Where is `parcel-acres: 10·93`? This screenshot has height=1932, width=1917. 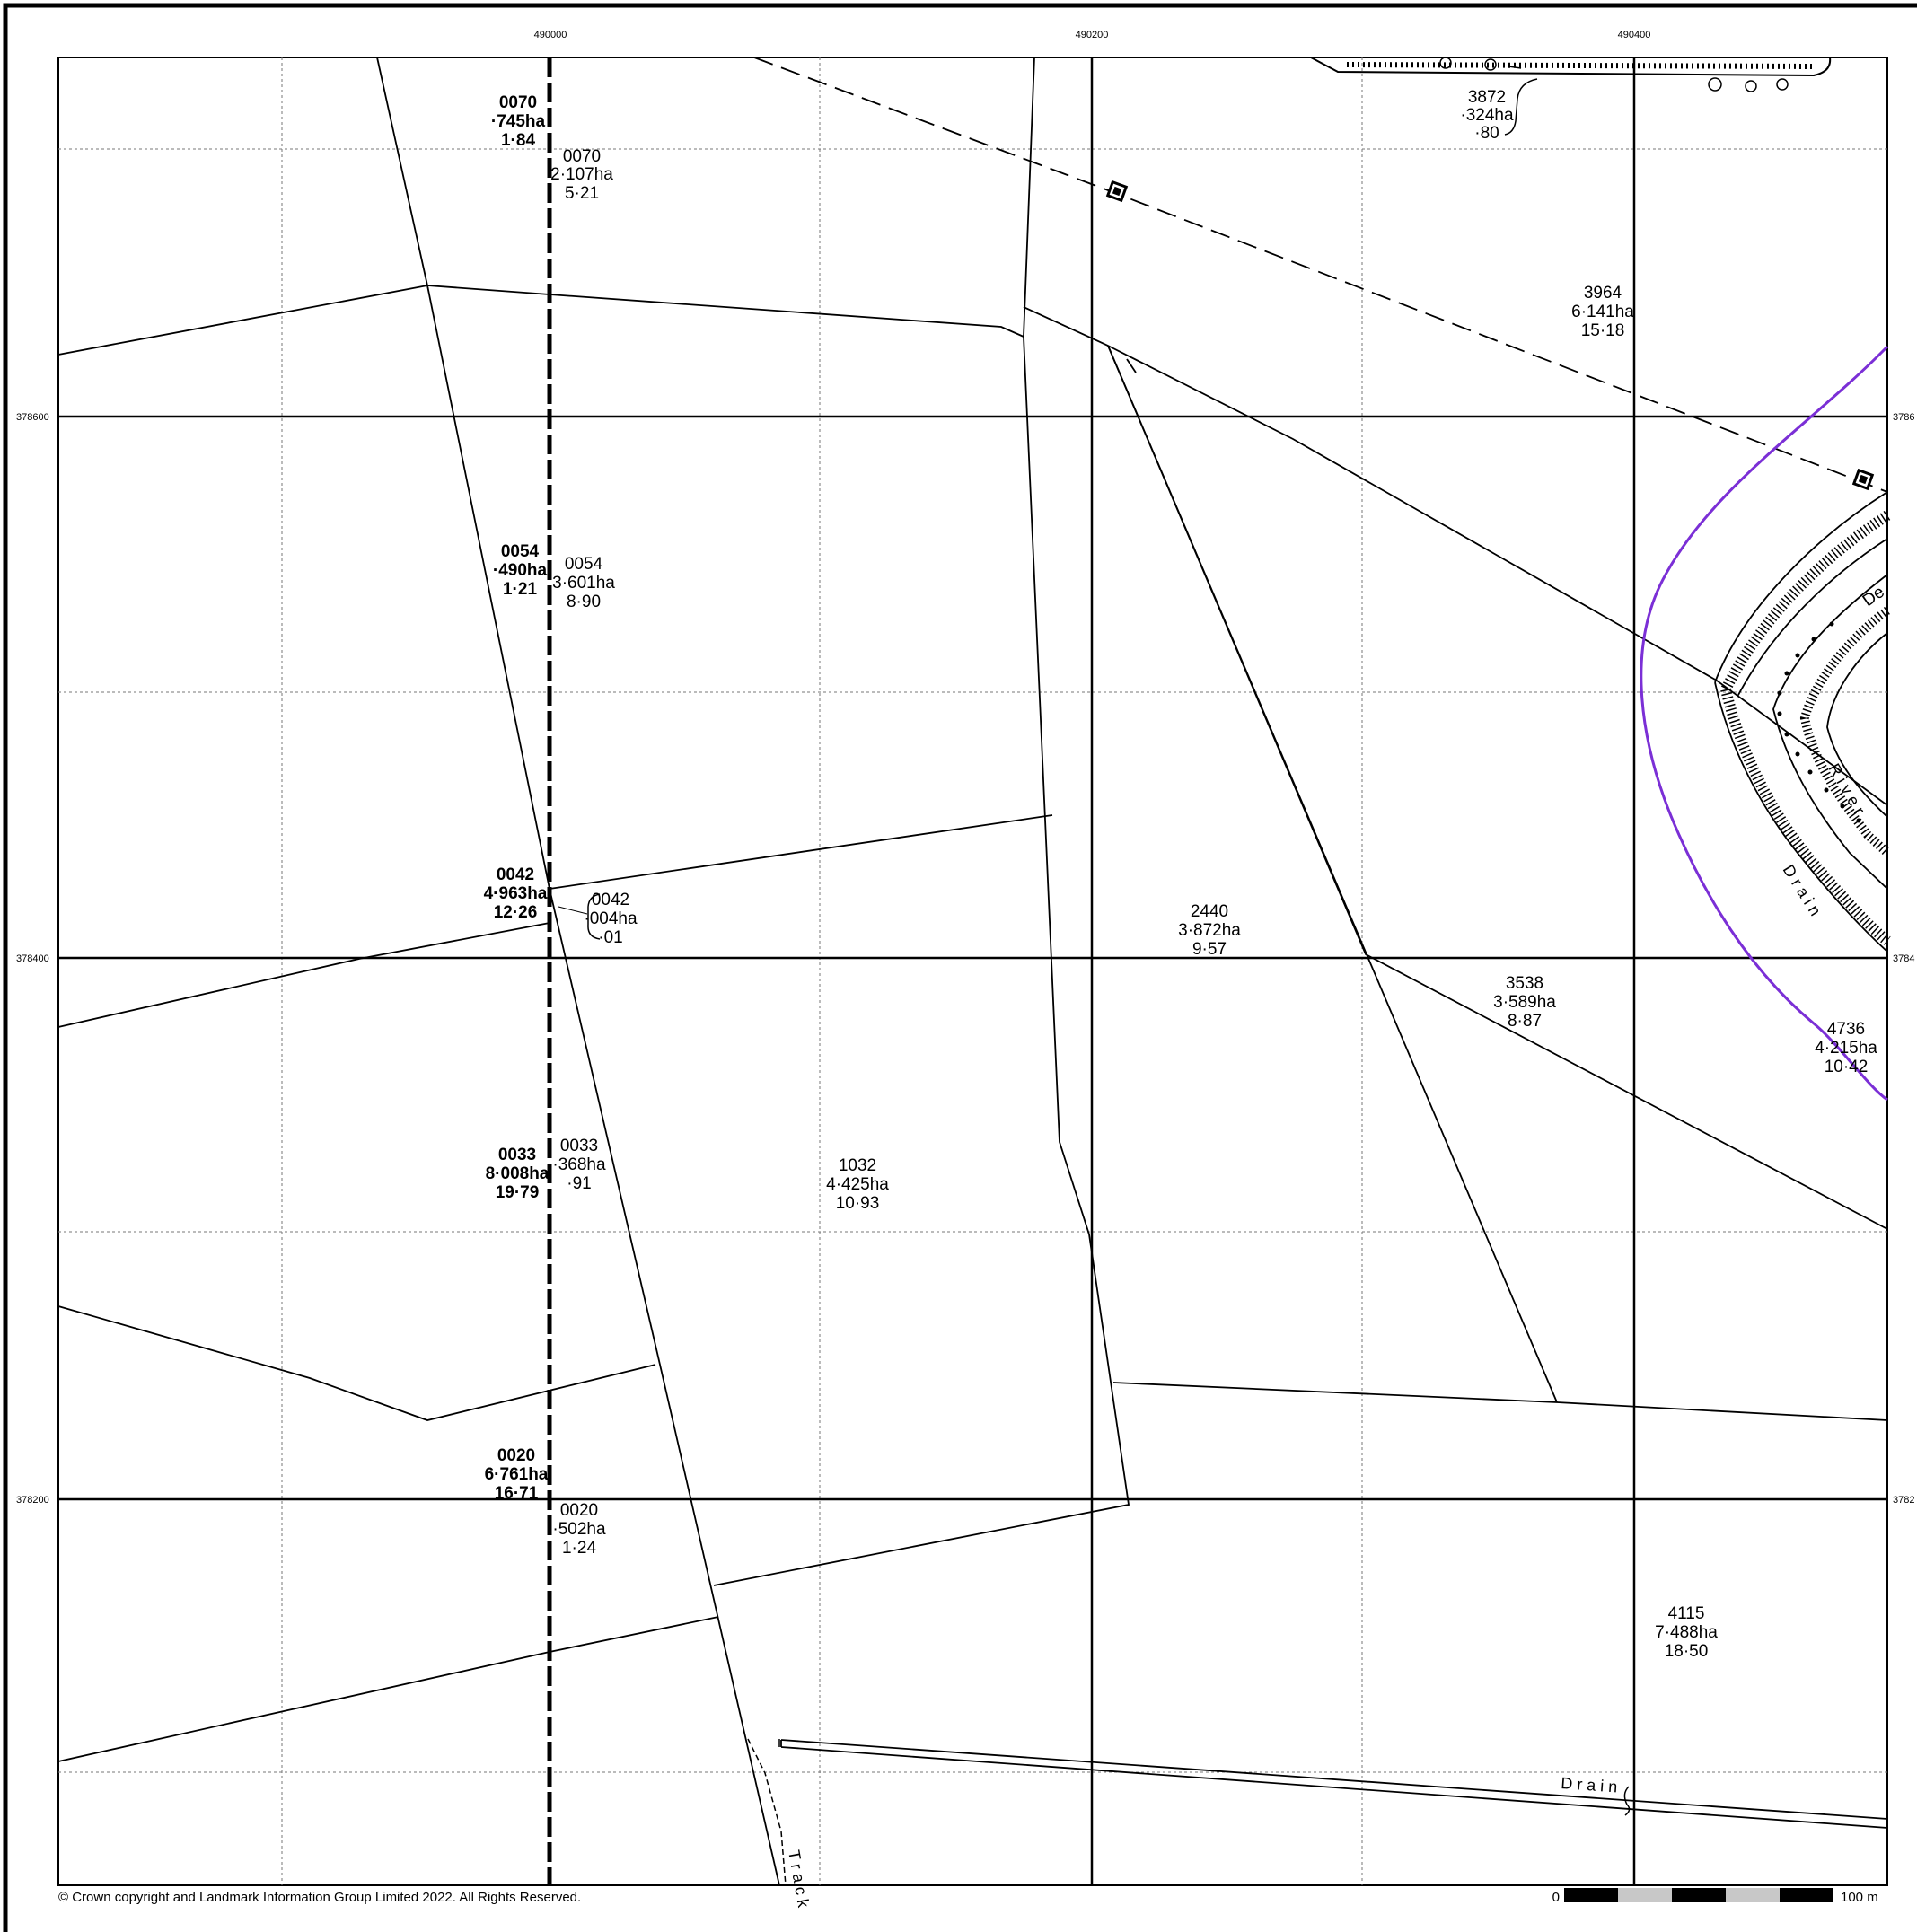 parcel-acres: 10·93 is located at coordinates (858, 1203).